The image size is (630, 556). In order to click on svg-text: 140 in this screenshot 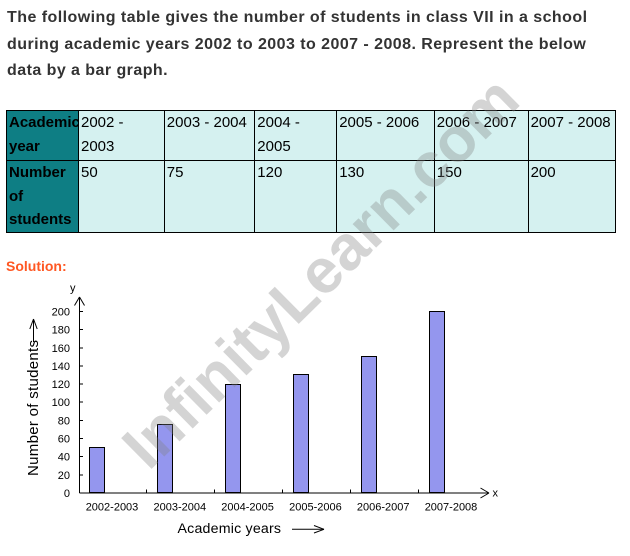, I will do `click(61, 367)`.